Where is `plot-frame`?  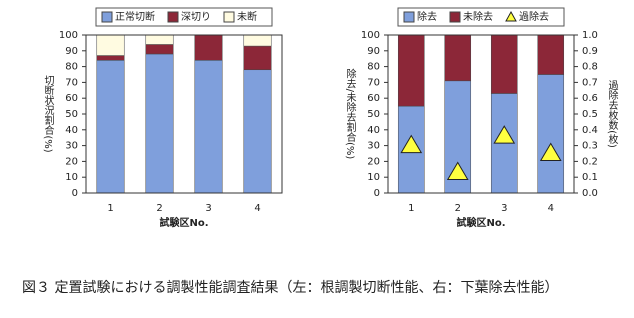 plot-frame is located at coordinates (481, 114).